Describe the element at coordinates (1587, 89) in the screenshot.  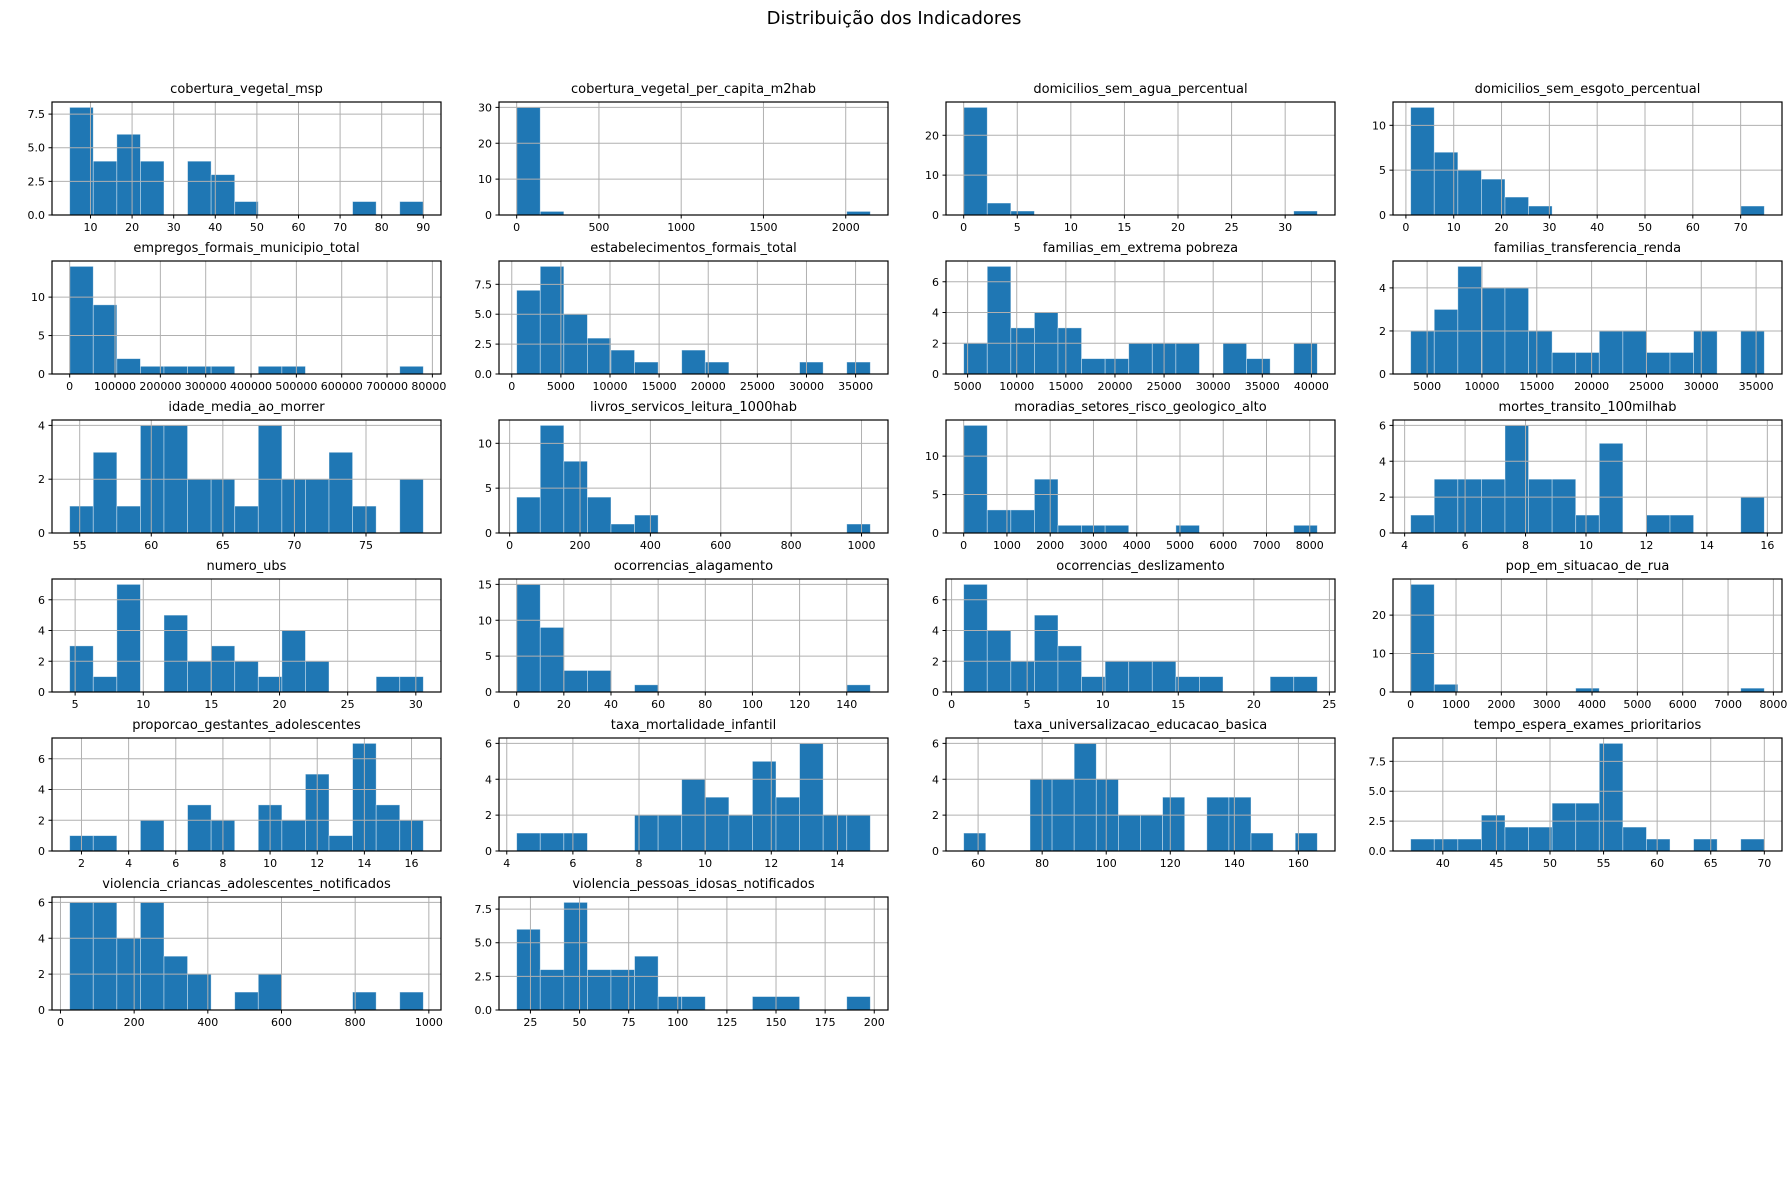
I see `subplot-title: domicilios_sem_esgoto_percentual` at that location.